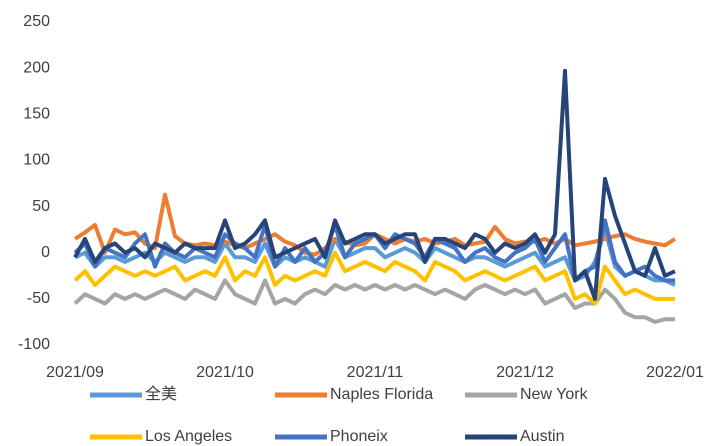 The height and width of the screenshot is (446, 728). Describe the element at coordinates (36, 160) in the screenshot. I see `y-tick-label: 100` at that location.